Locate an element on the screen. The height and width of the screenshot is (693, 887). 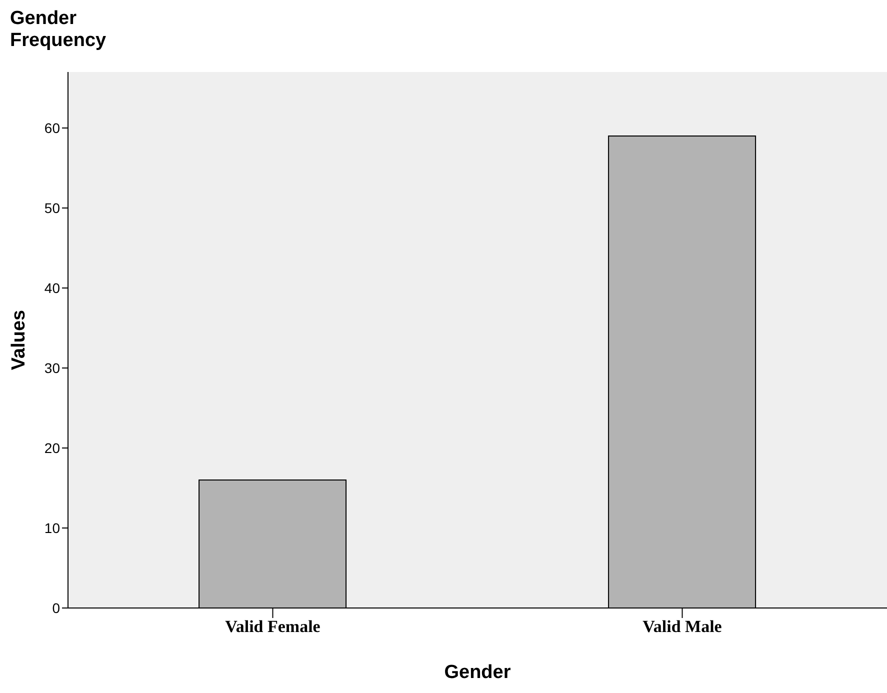
x-axis-title: Gender is located at coordinates (478, 672).